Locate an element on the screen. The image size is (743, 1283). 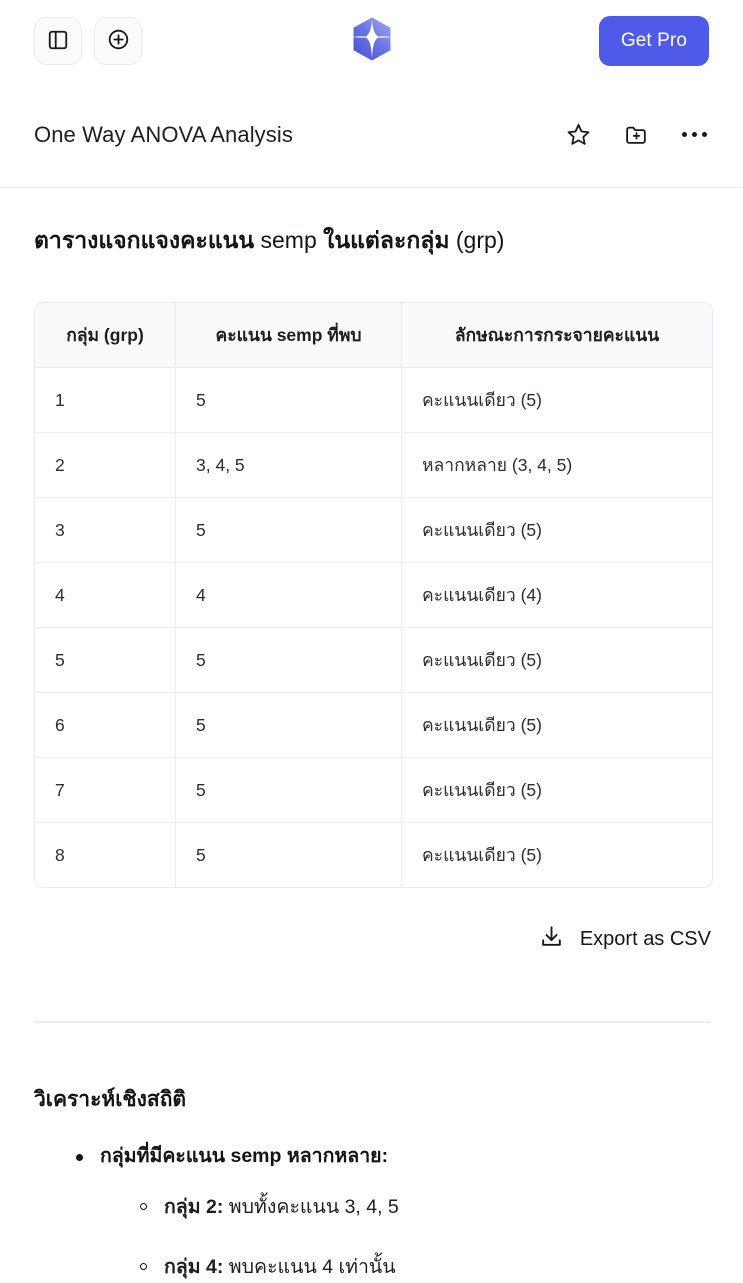
cell-scores: 3, 4, 5 is located at coordinates (289, 466).